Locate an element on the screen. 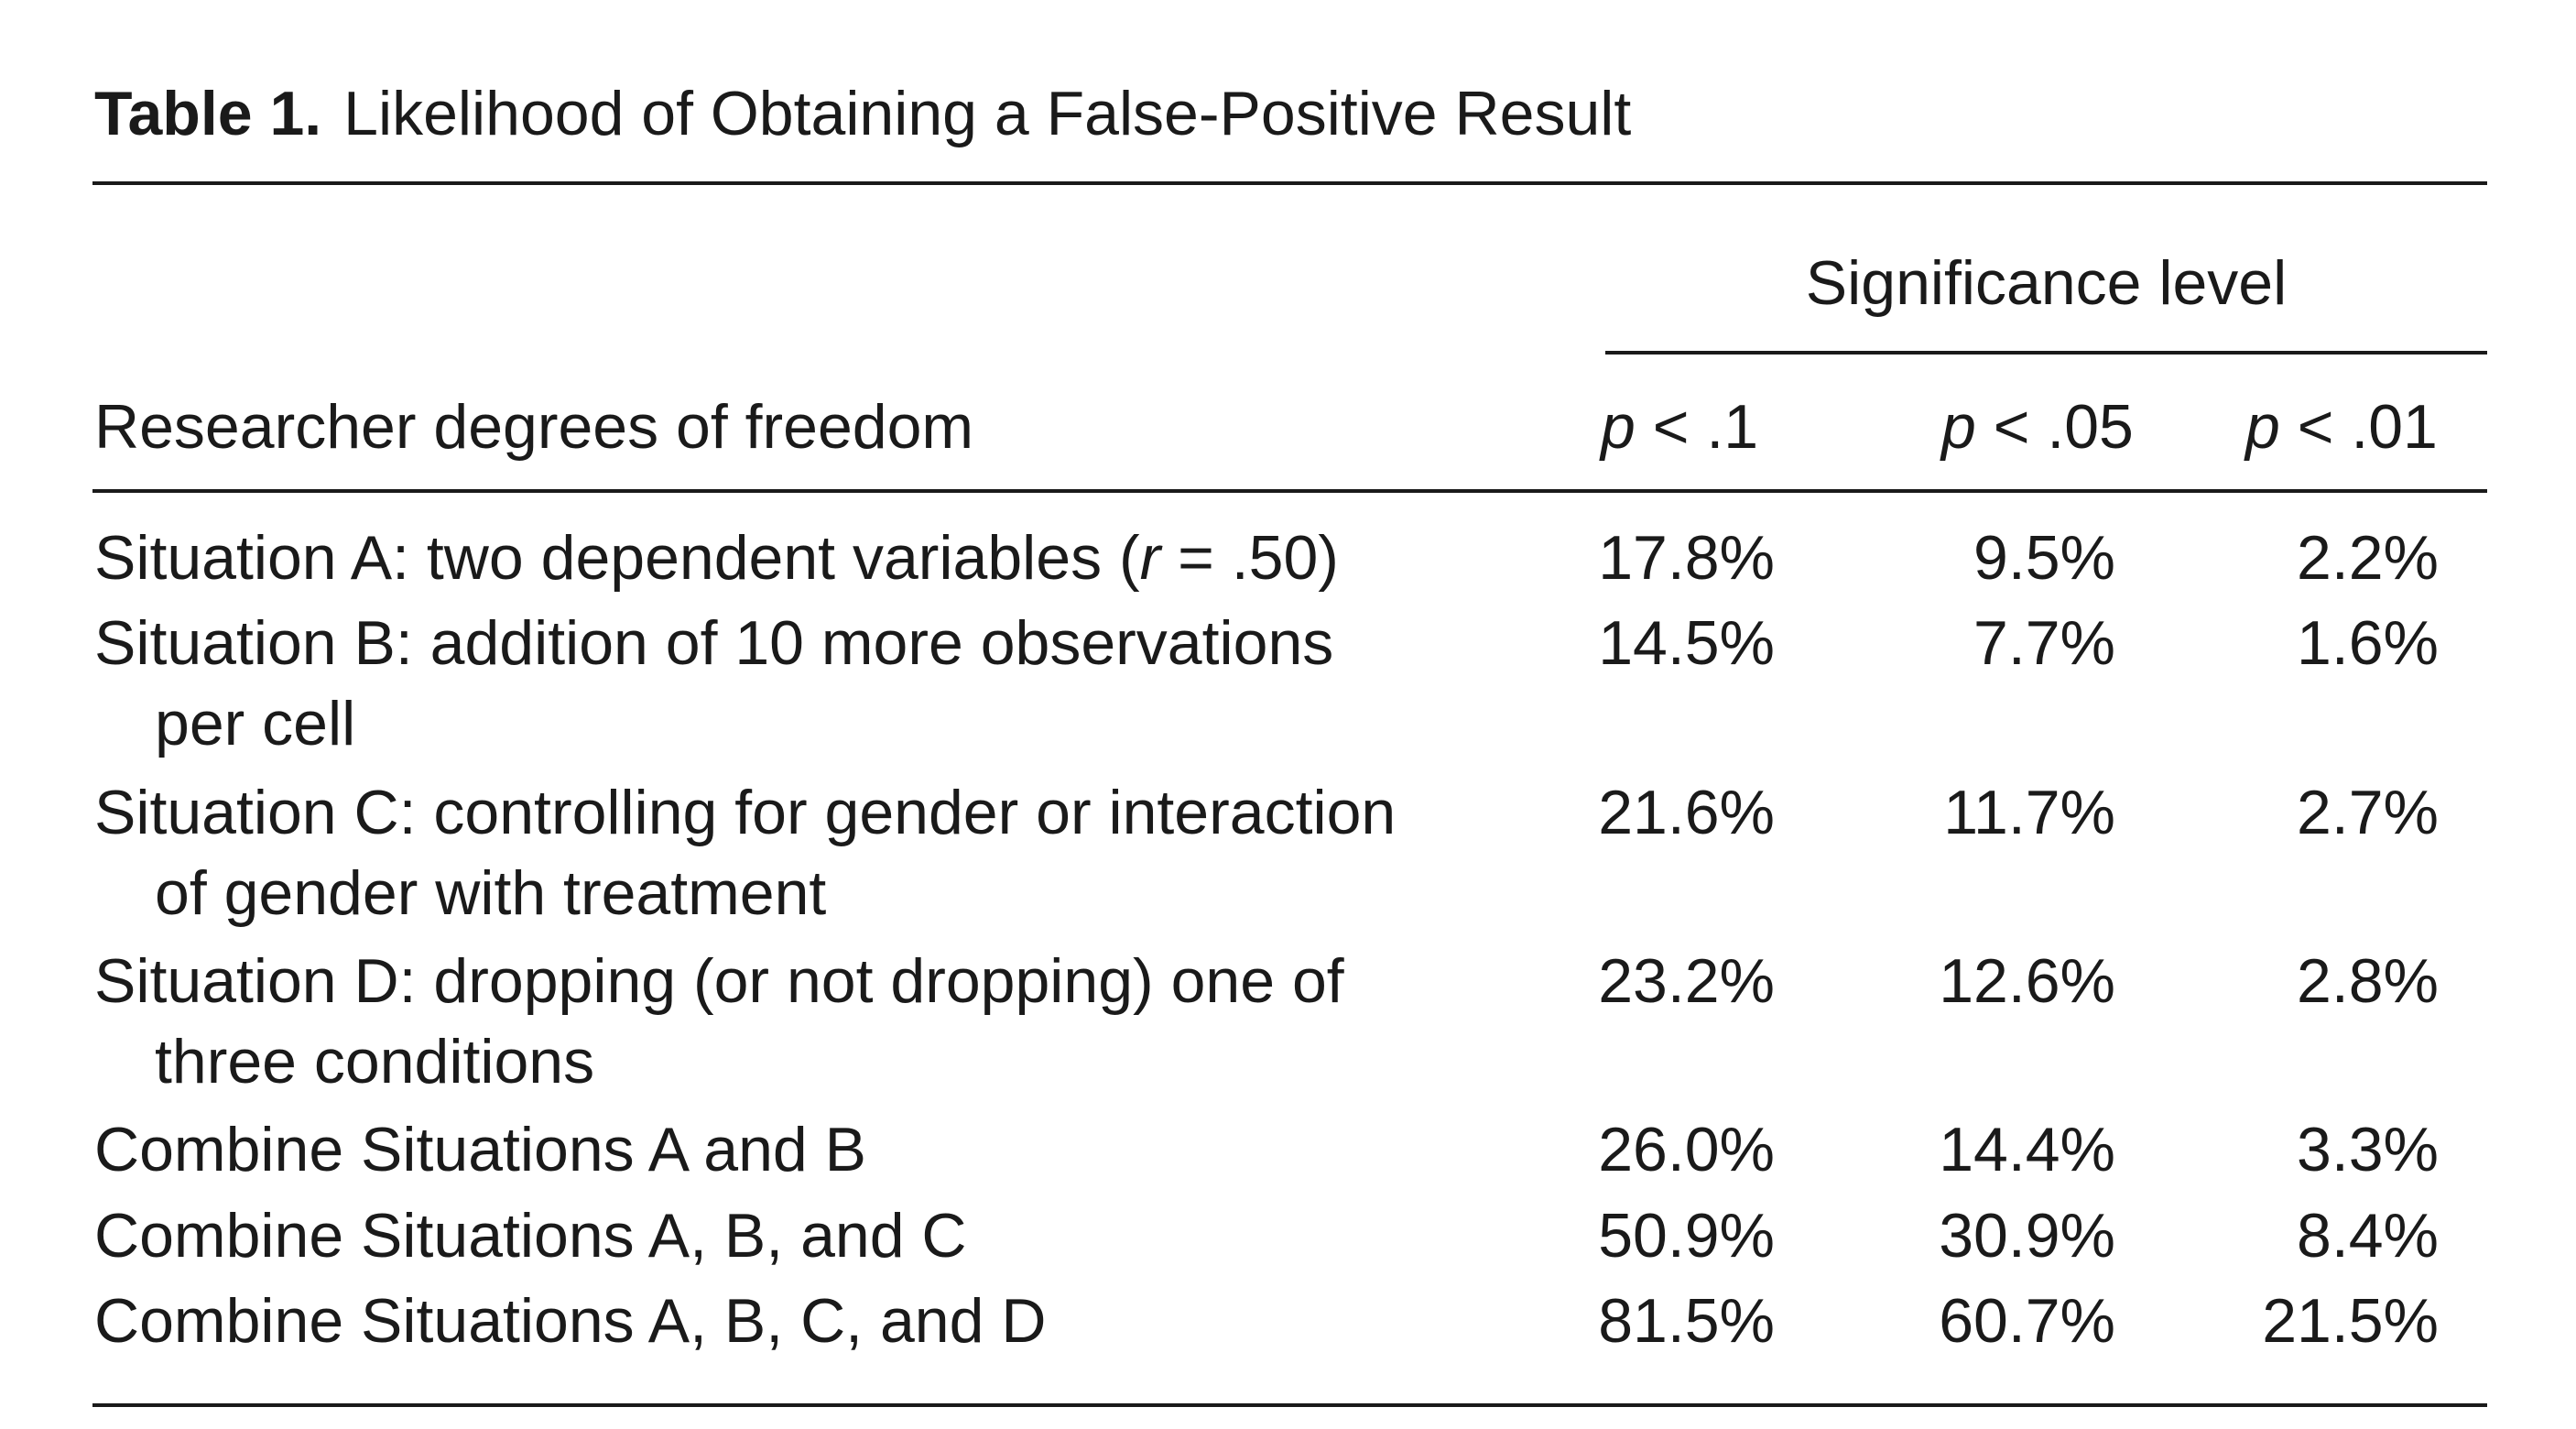 The height and width of the screenshot is (1429, 2576). table-cell-value: 2.7% is located at coordinates (2368, 812).